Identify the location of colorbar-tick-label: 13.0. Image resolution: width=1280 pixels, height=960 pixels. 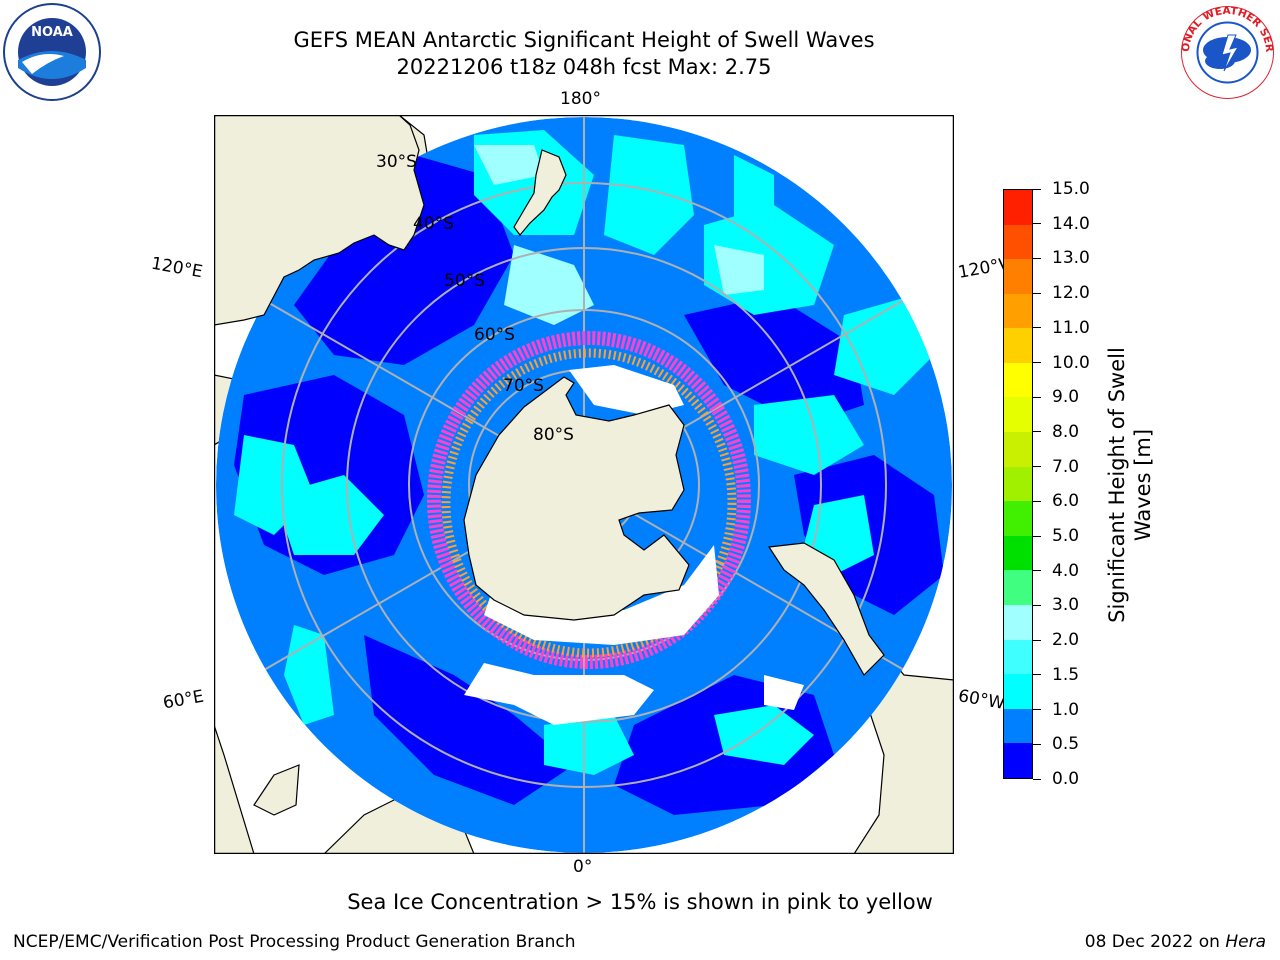
(1071, 258).